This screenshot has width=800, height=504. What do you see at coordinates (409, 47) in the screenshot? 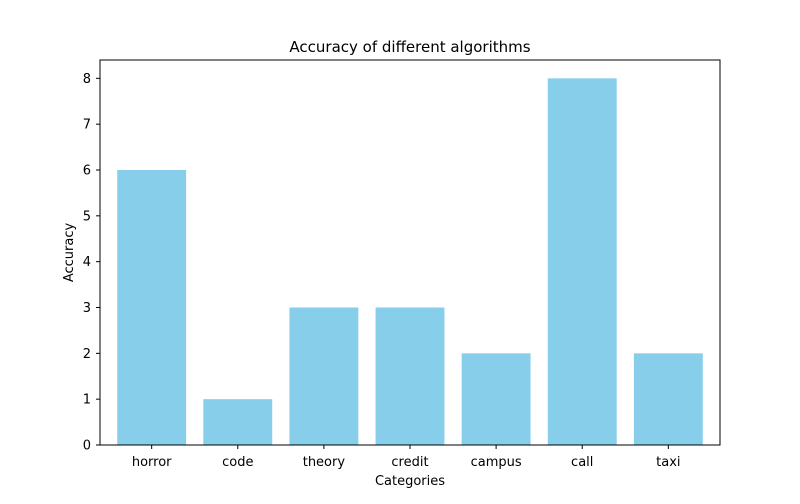
I see `chart-title: Accuracy of different algorithms` at bounding box center [409, 47].